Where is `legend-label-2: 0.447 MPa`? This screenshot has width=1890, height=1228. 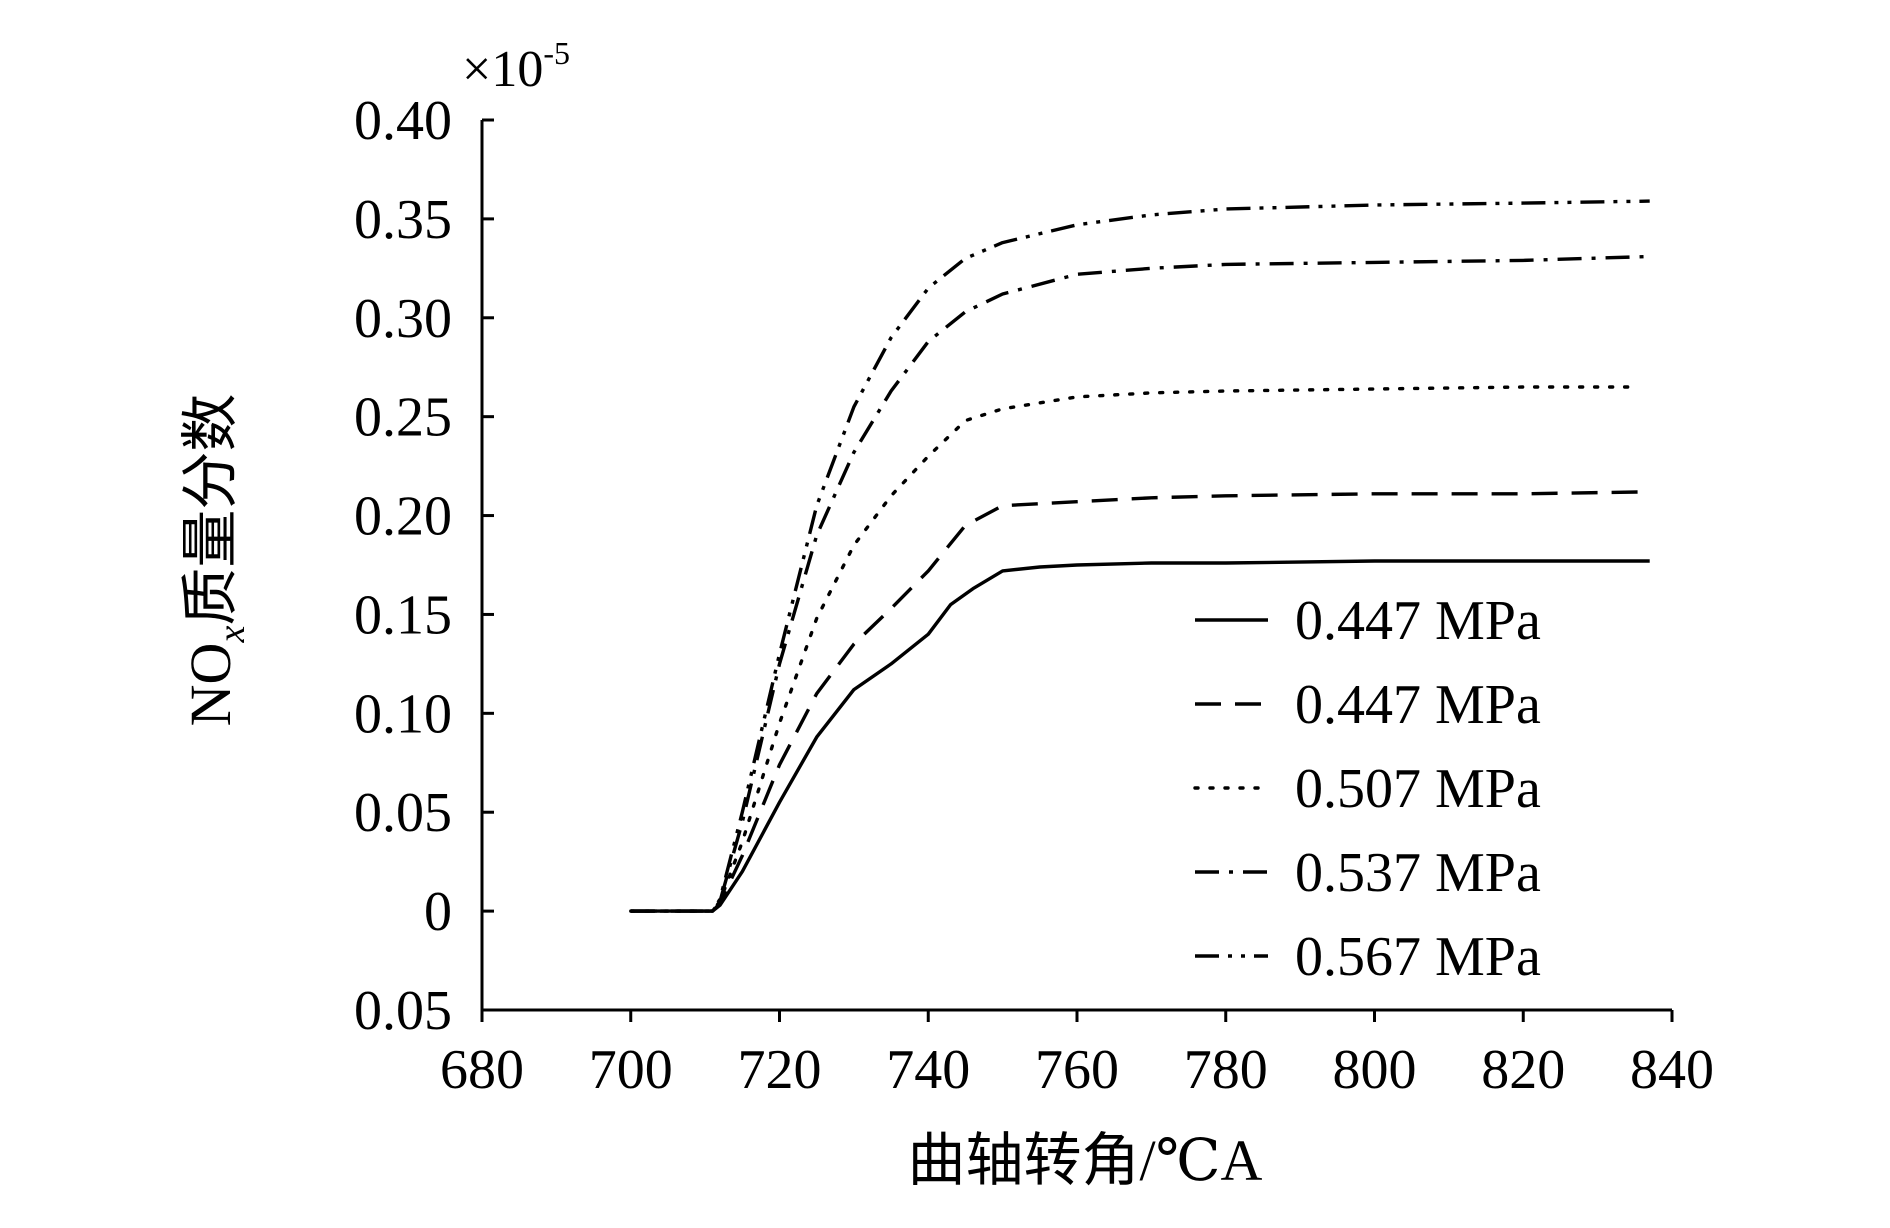 legend-label-2: 0.447 MPa is located at coordinates (1418, 705).